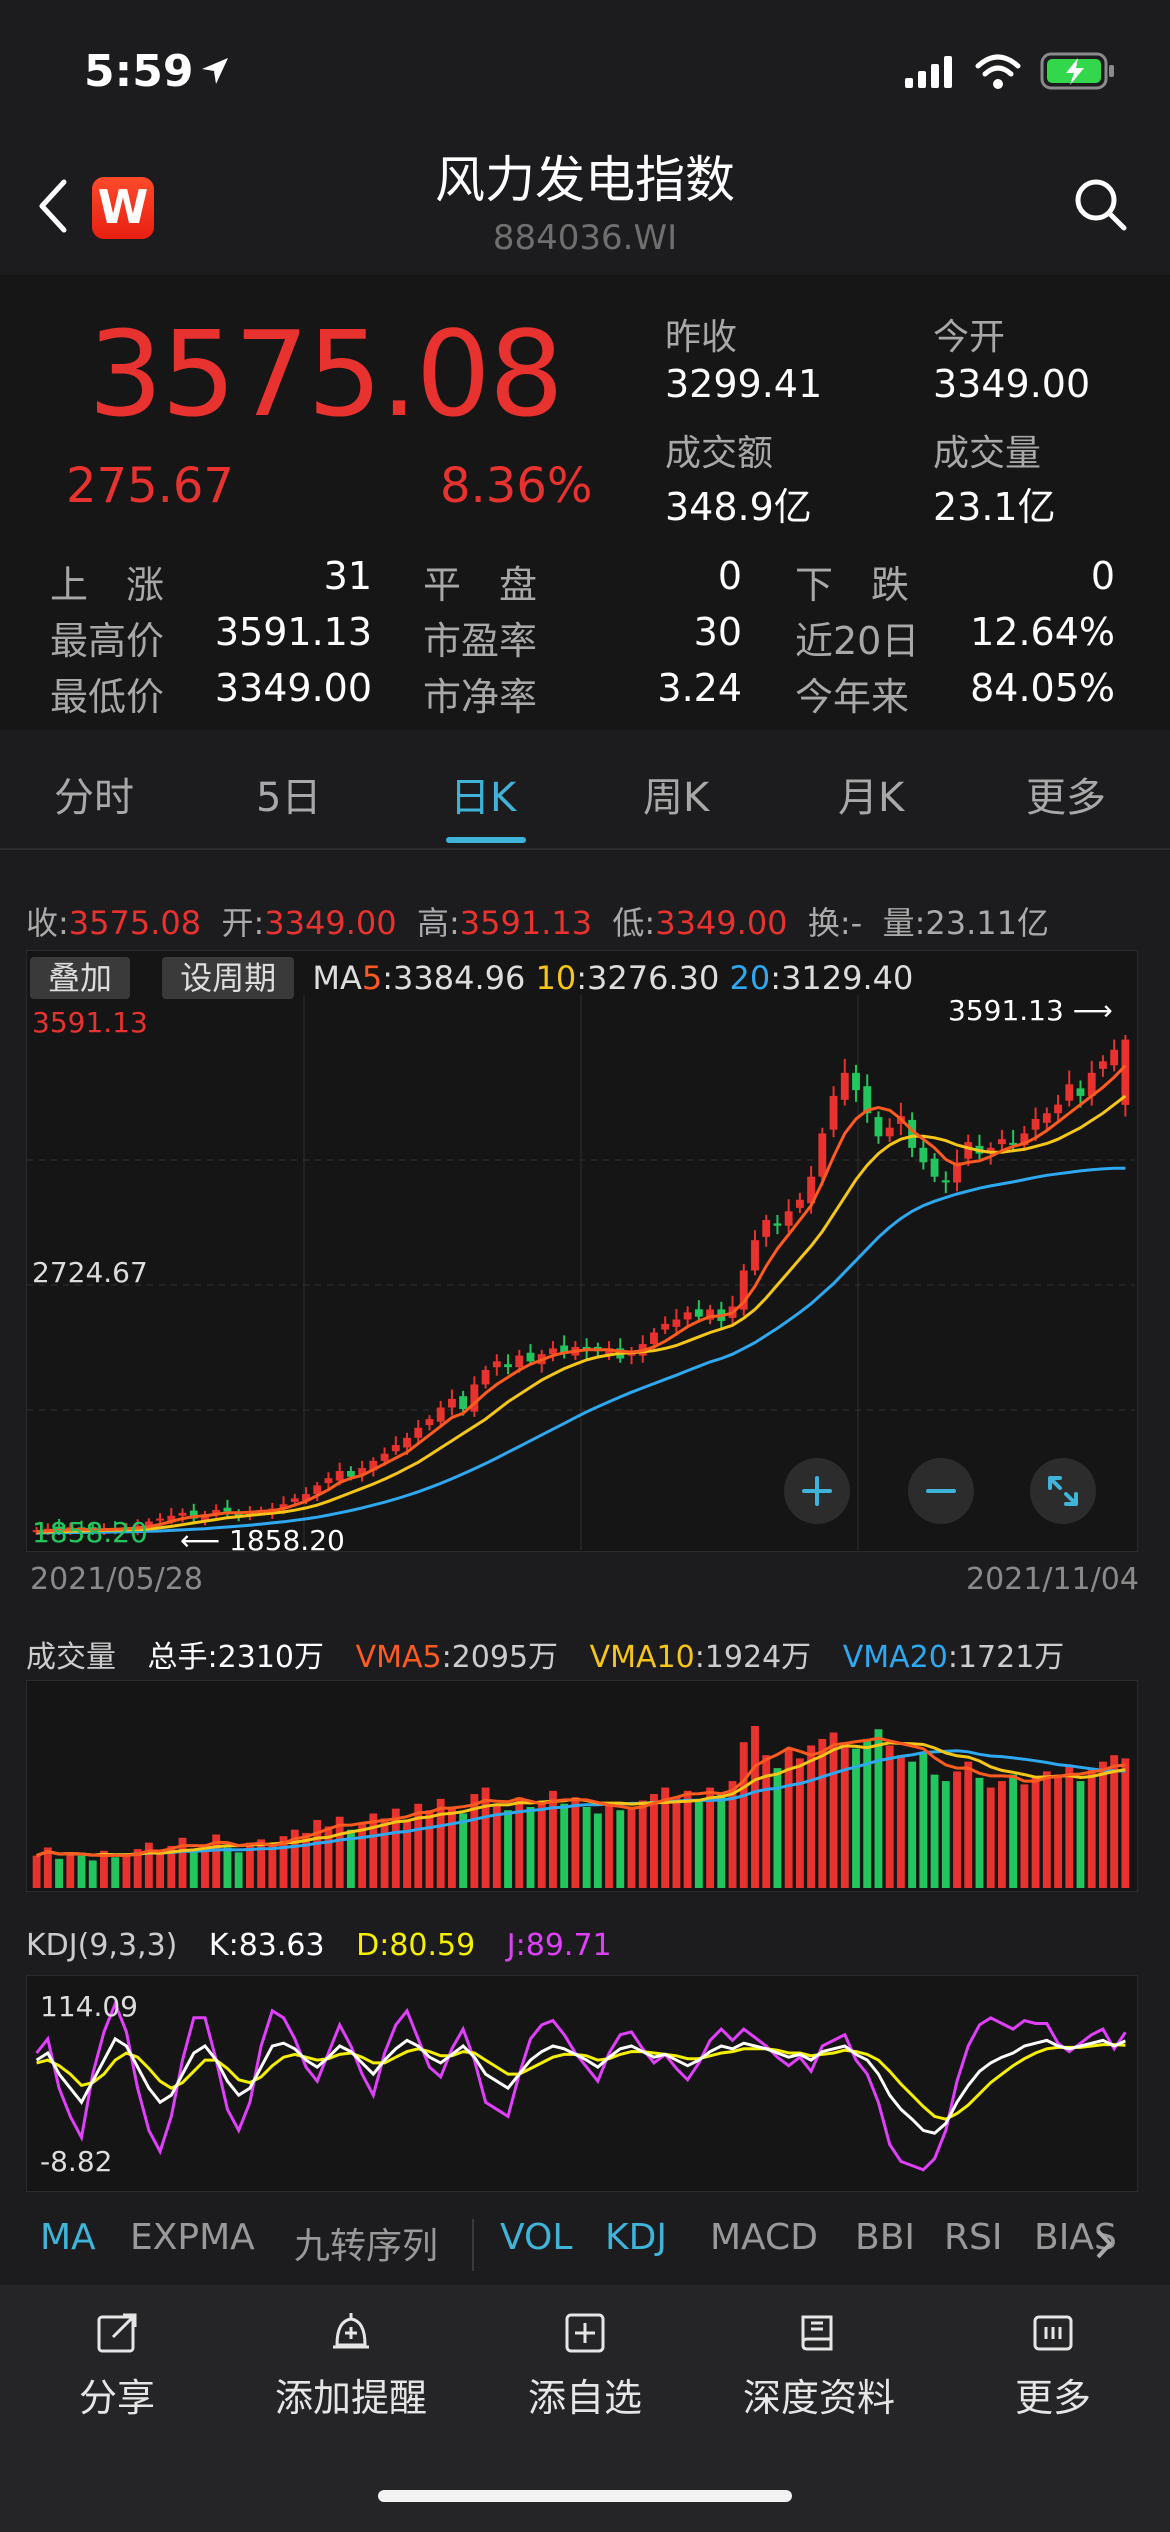 The height and width of the screenshot is (2532, 1170). Describe the element at coordinates (139, 71) in the screenshot. I see `status-time: 5:59` at that location.